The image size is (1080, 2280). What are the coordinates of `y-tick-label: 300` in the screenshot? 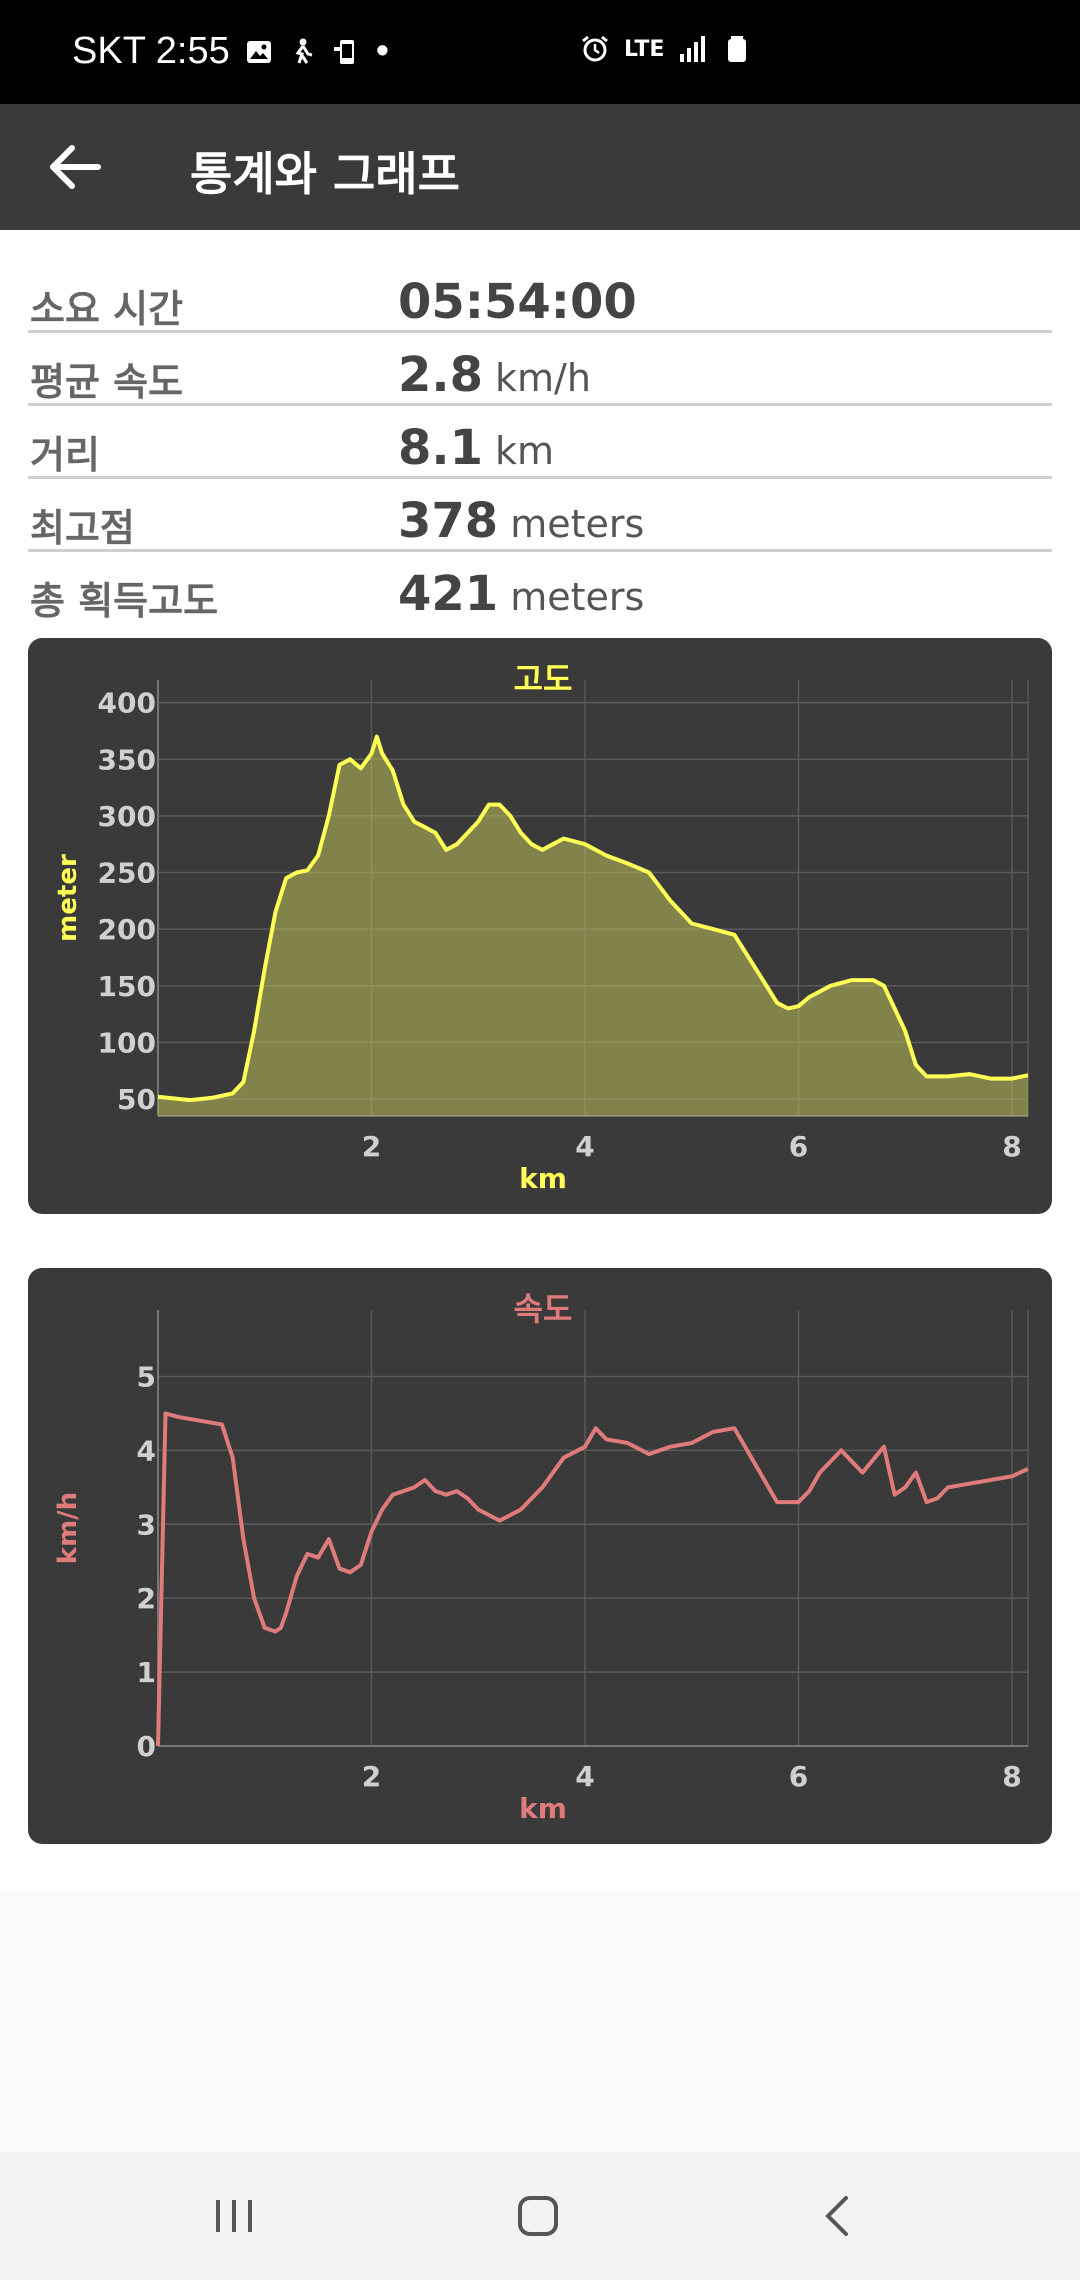 It's located at (127, 816).